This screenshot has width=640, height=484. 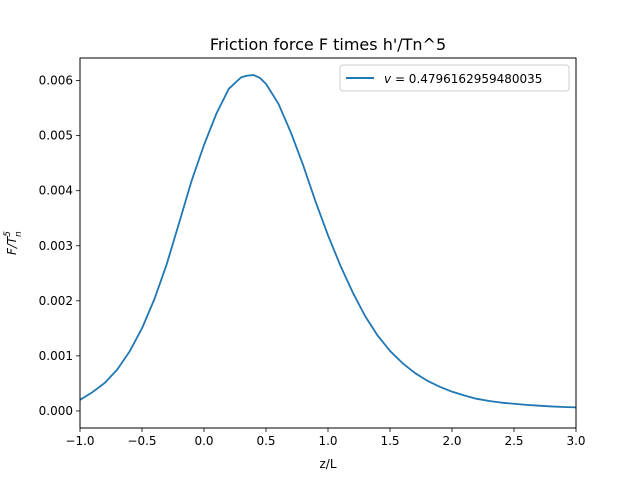 What do you see at coordinates (389, 441) in the screenshot?
I see `x-tick-label: 1.5` at bounding box center [389, 441].